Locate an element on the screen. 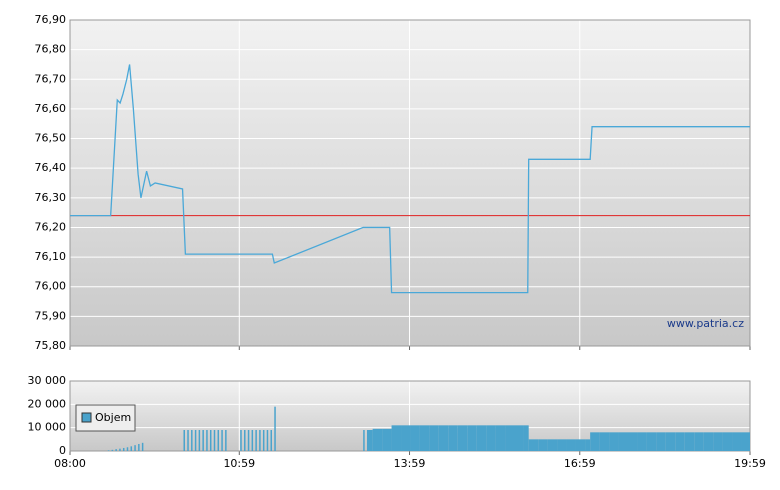  y-tick-label: 0 is located at coordinates (62, 450).